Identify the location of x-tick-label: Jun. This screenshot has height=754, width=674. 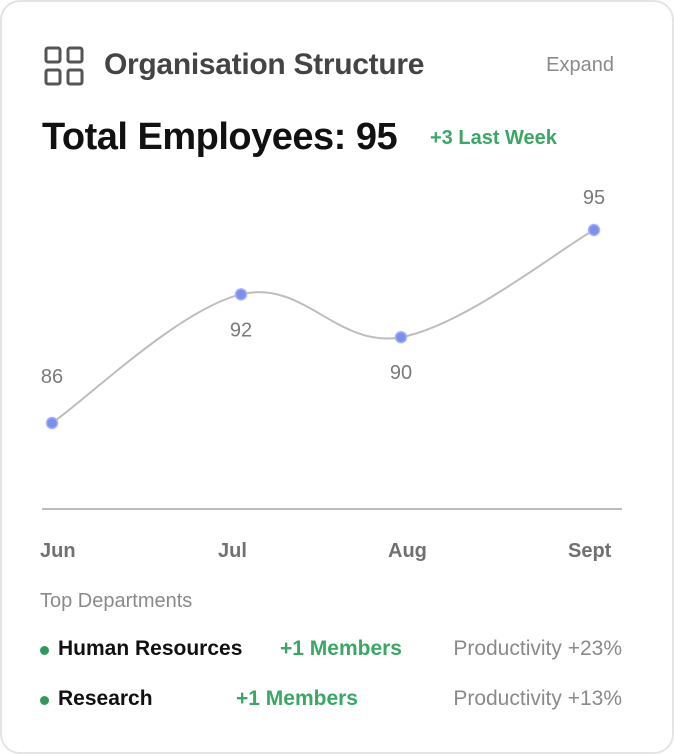
(58, 551).